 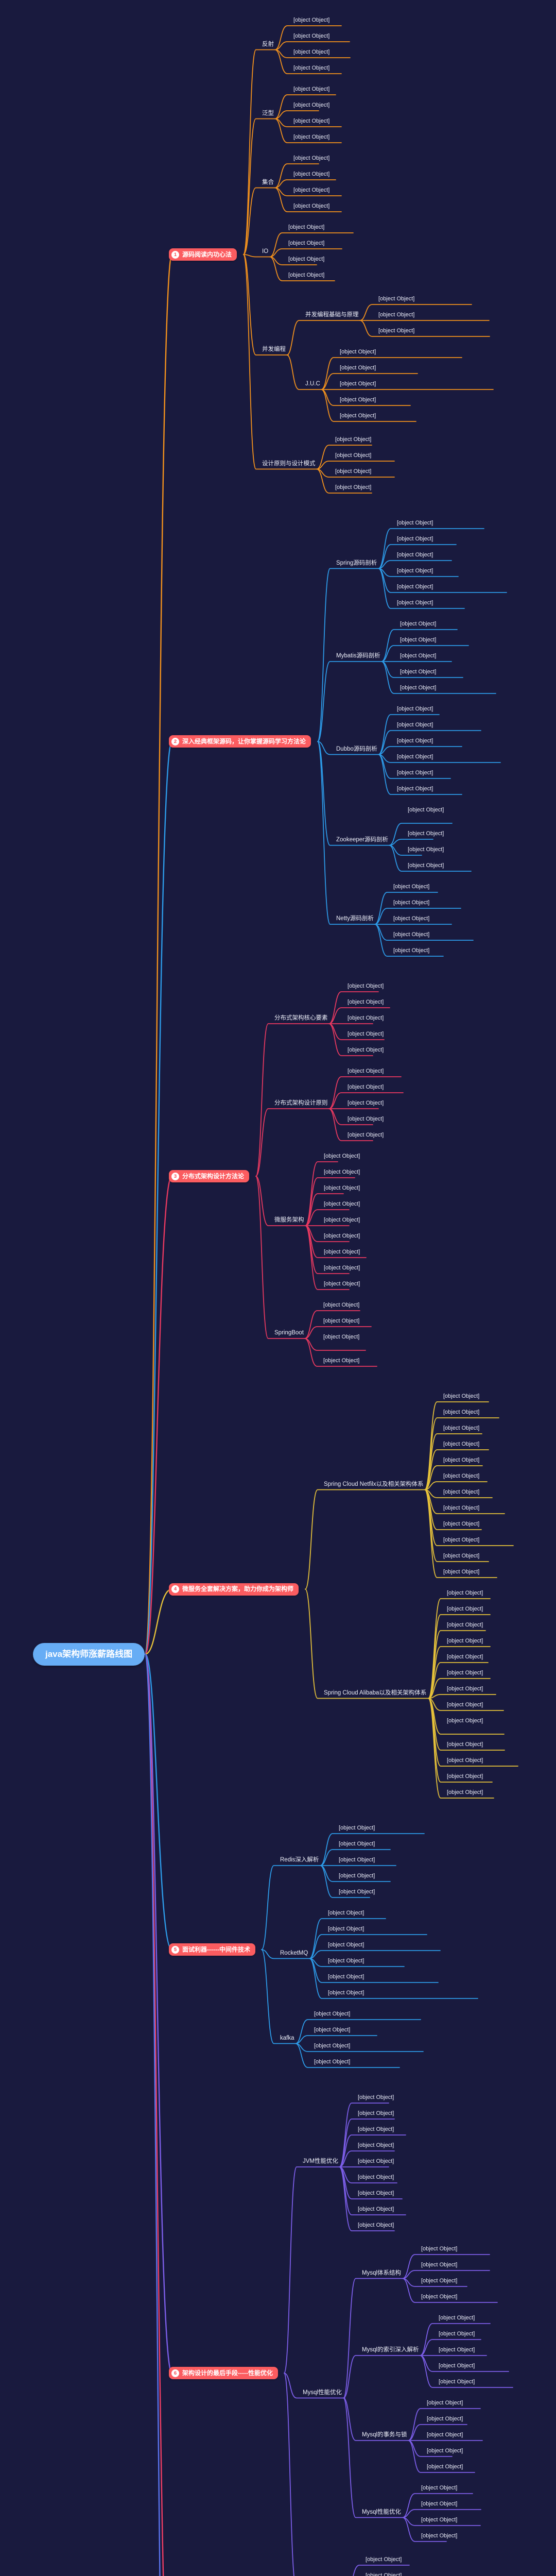 I want to click on subtopic-node: RocketMQ, so click(x=294, y=1953).